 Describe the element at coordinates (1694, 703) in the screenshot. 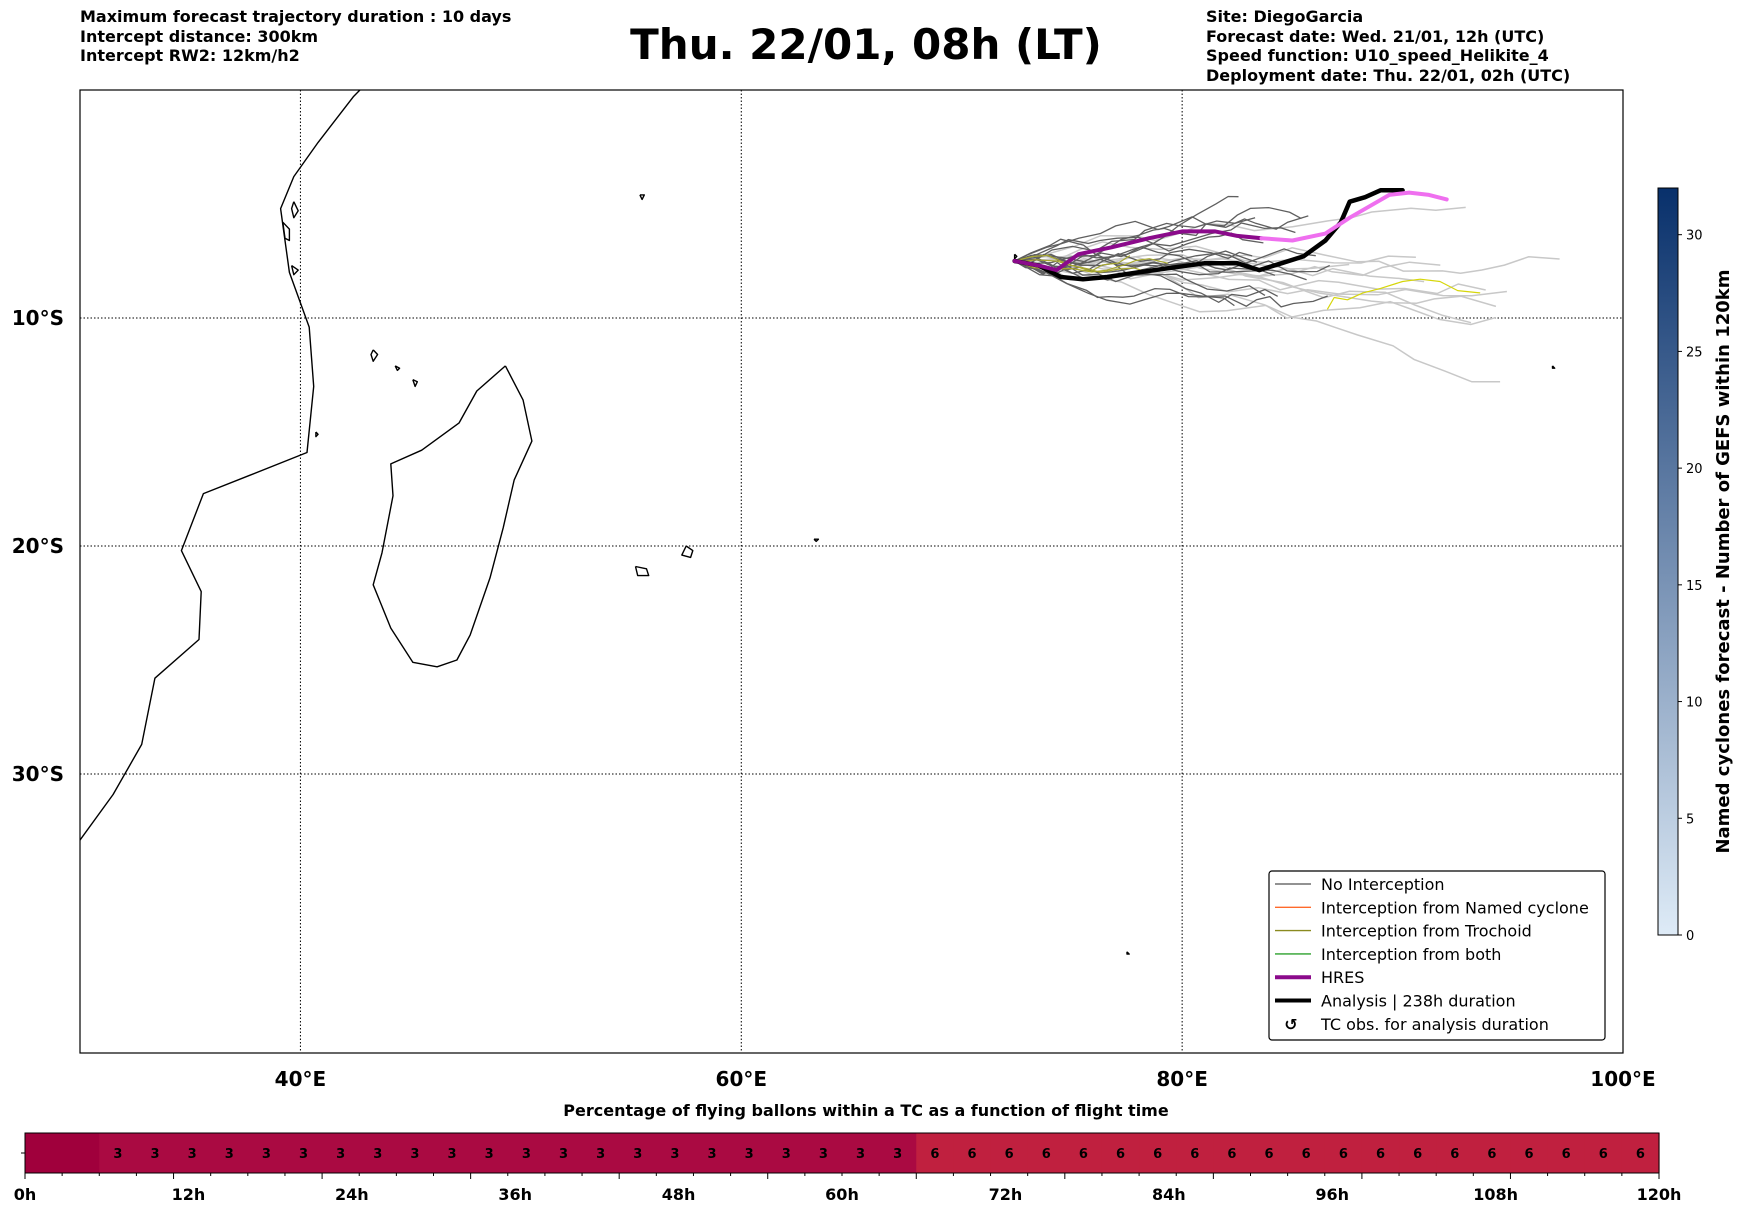

I see `colorbar-tick-label: 10` at that location.